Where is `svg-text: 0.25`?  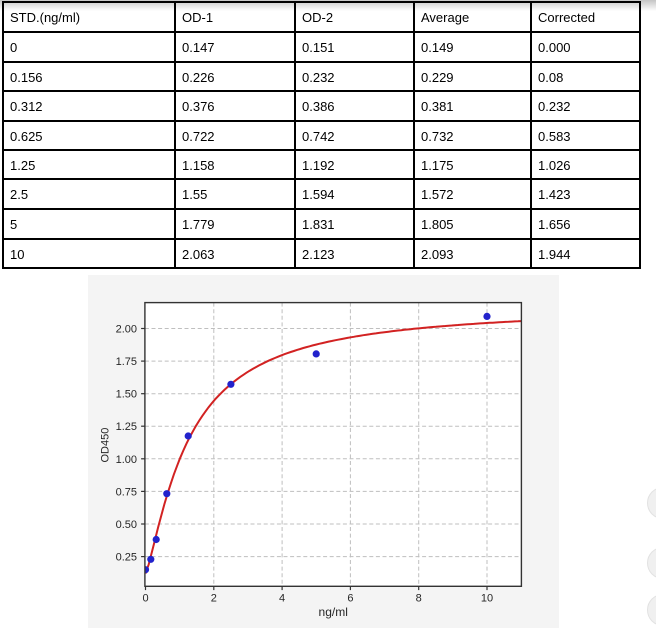 svg-text: 0.25 is located at coordinates (126, 558).